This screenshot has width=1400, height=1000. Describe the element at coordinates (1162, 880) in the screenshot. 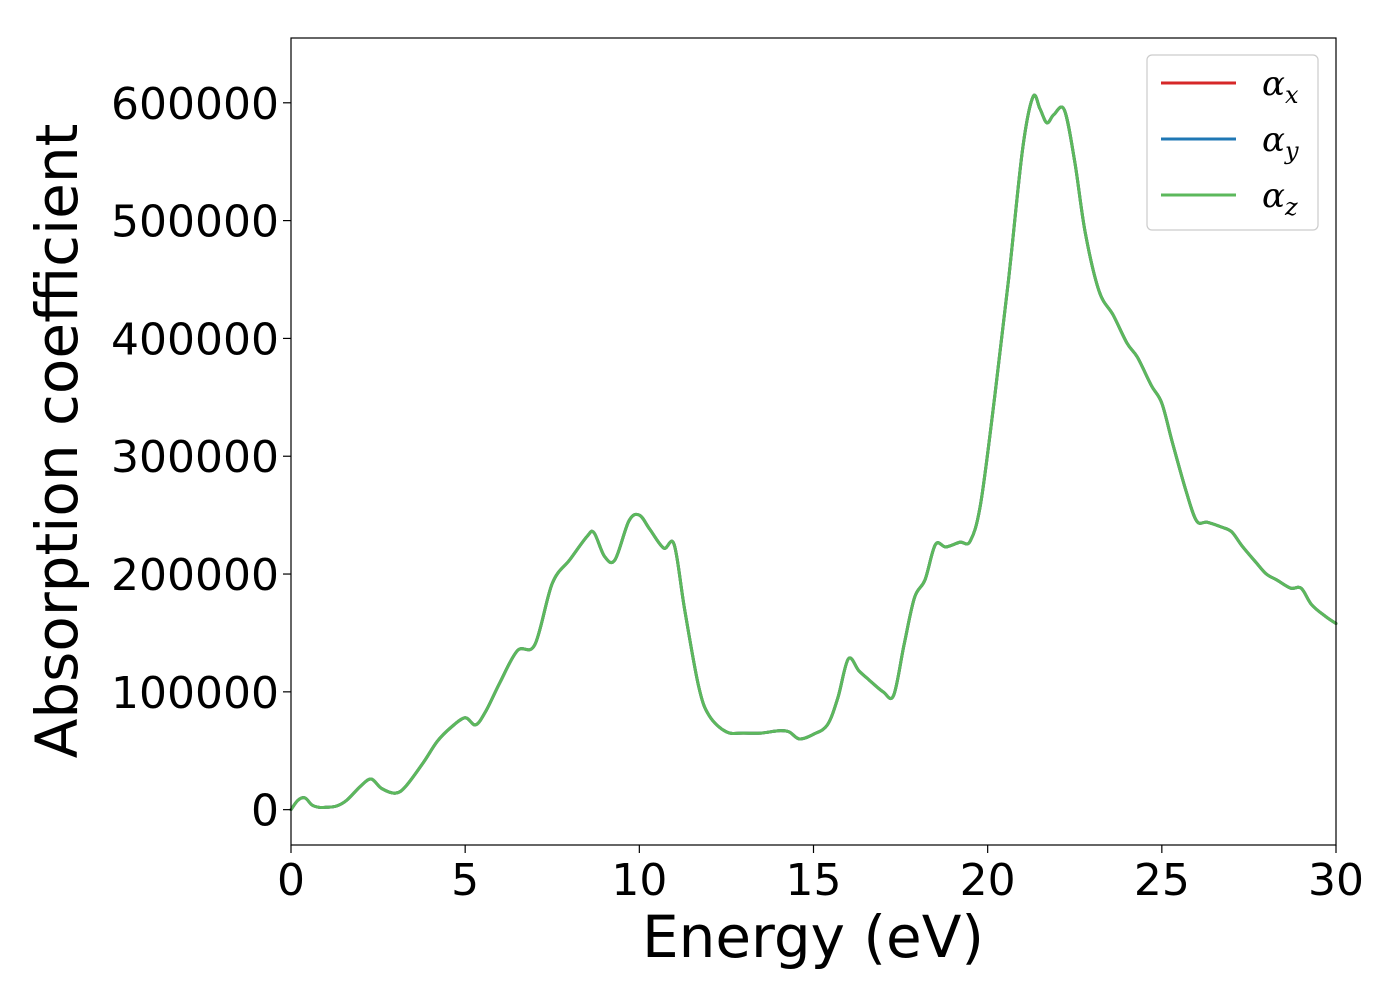

I see `x-tick-label: 25` at that location.